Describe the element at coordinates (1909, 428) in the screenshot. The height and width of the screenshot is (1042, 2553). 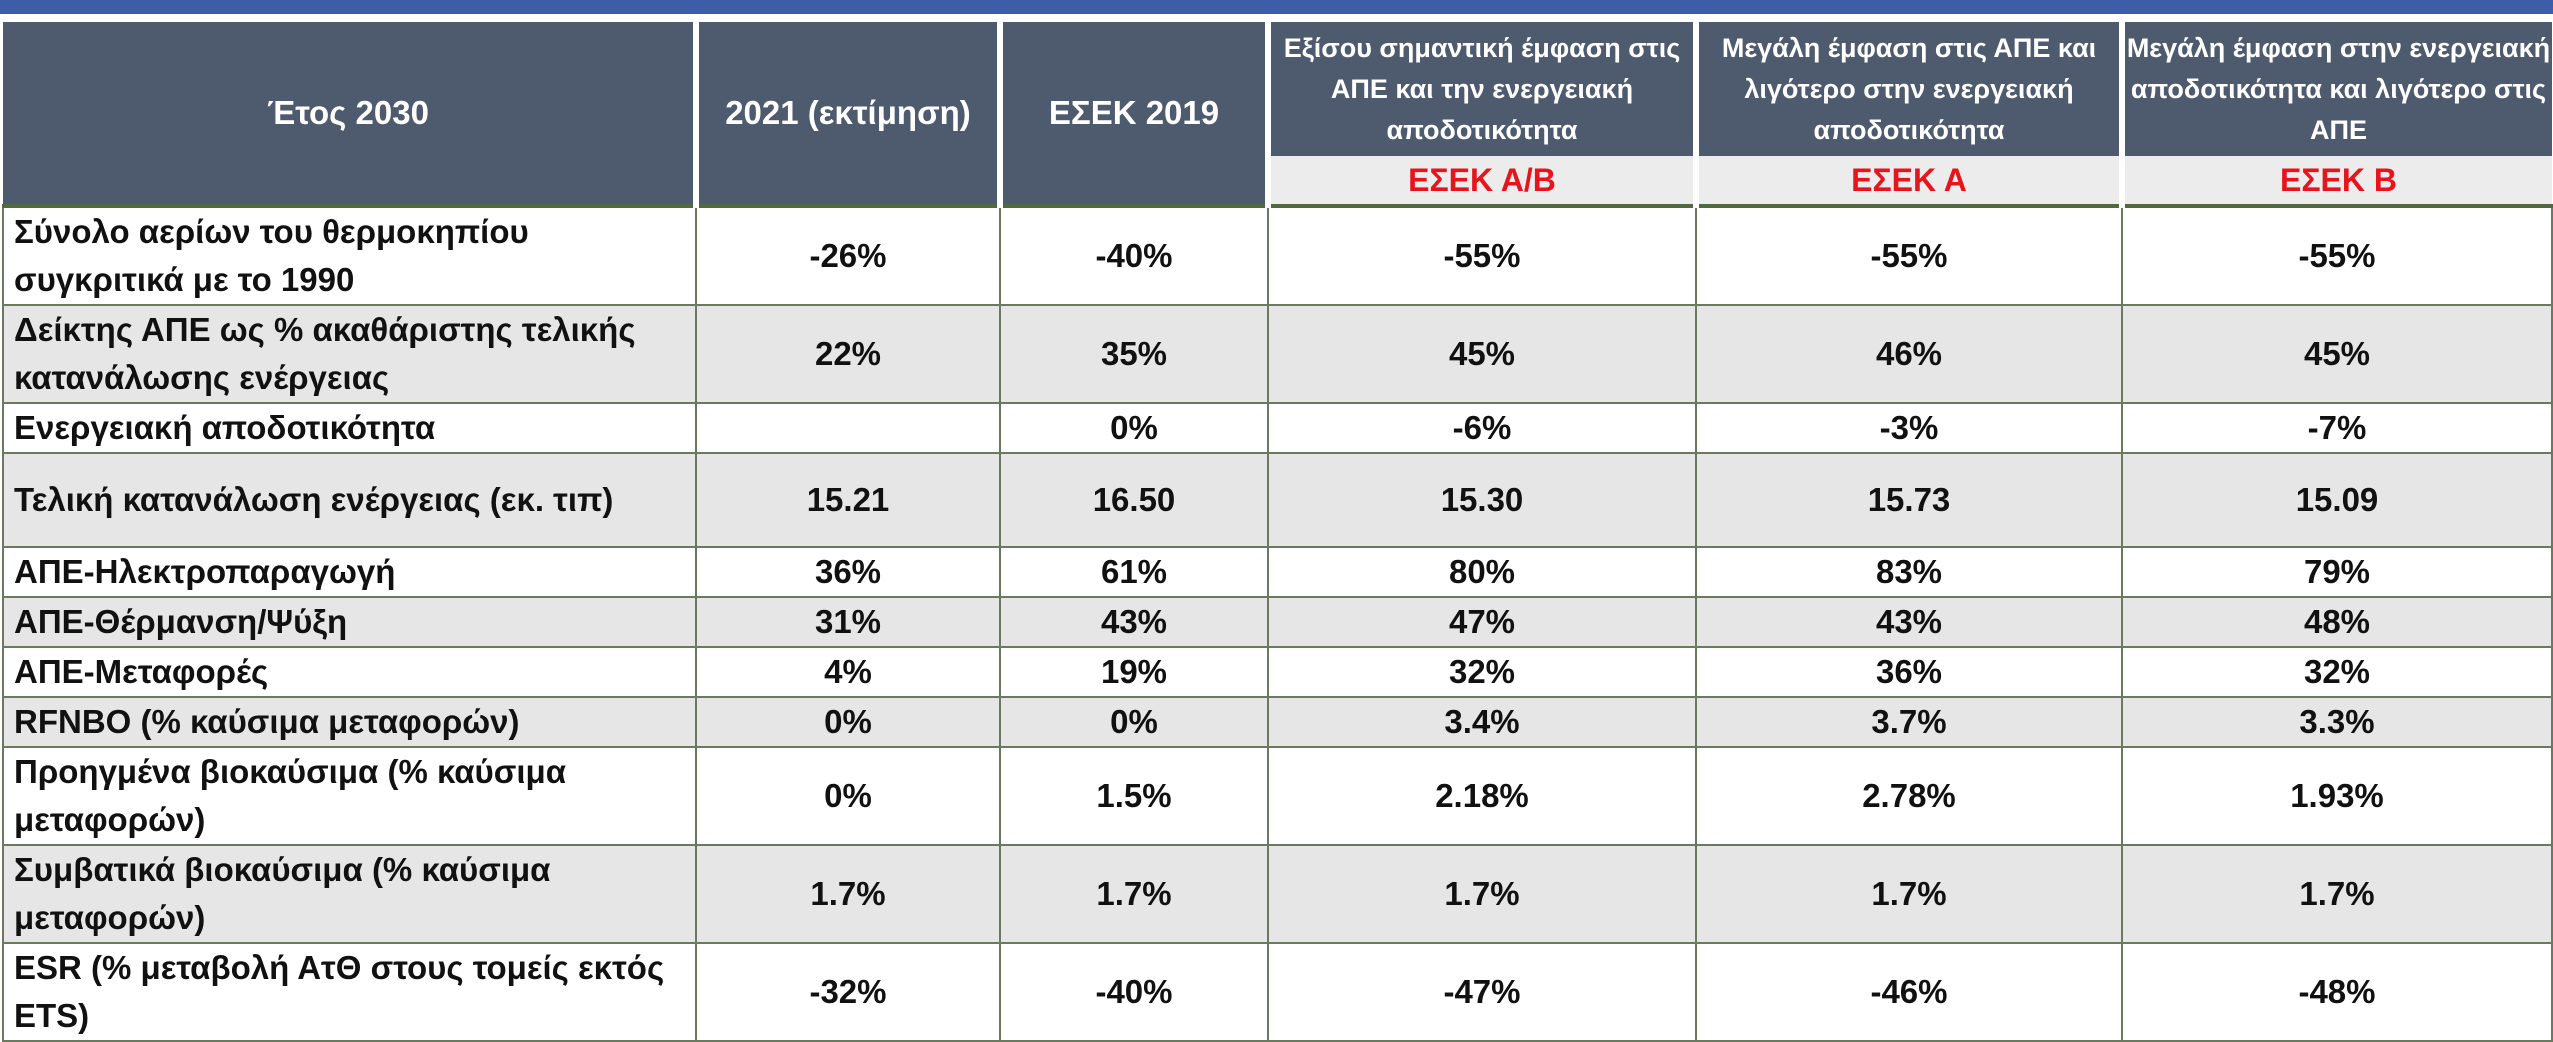
I see `cell-value: -3%` at that location.